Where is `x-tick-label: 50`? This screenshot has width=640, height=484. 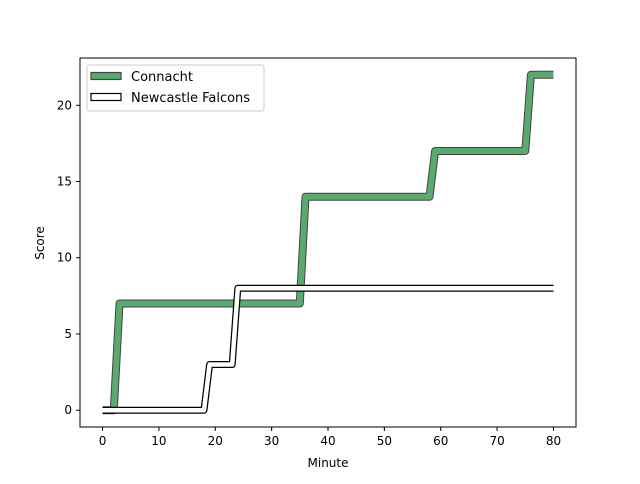 x-tick-label: 50 is located at coordinates (384, 441).